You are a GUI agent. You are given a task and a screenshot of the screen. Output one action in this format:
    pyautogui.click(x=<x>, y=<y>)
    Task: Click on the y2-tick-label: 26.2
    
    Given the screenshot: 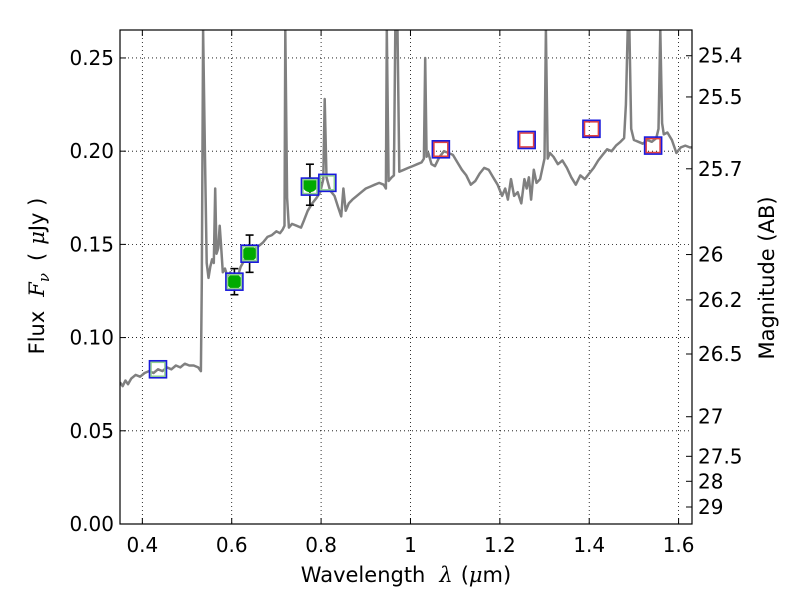 What is the action you would take?
    pyautogui.click(x=720, y=300)
    